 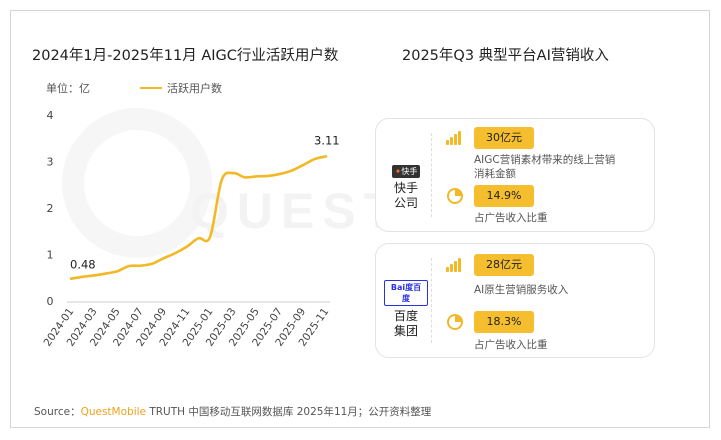 I want to click on data-label-last: 3.11, so click(x=327, y=140).